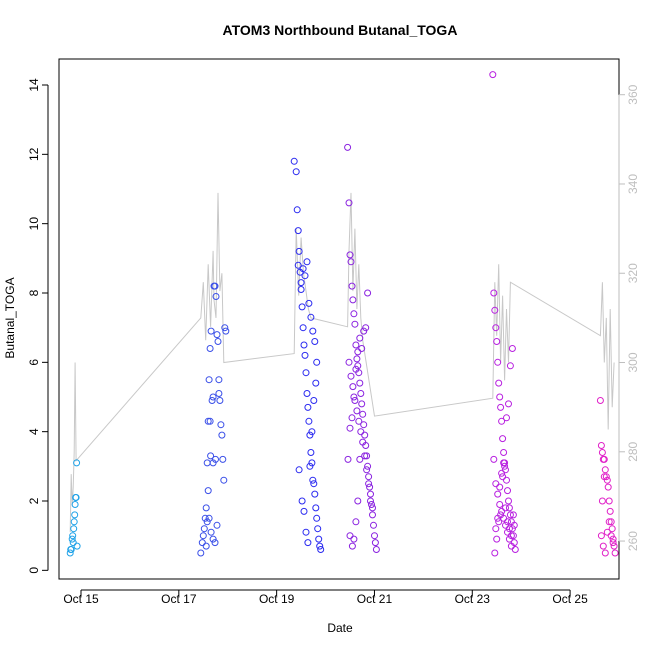 This screenshot has height=650, width=650. Describe the element at coordinates (633, 184) in the screenshot. I see `right-axis-tick-label: 340` at that location.